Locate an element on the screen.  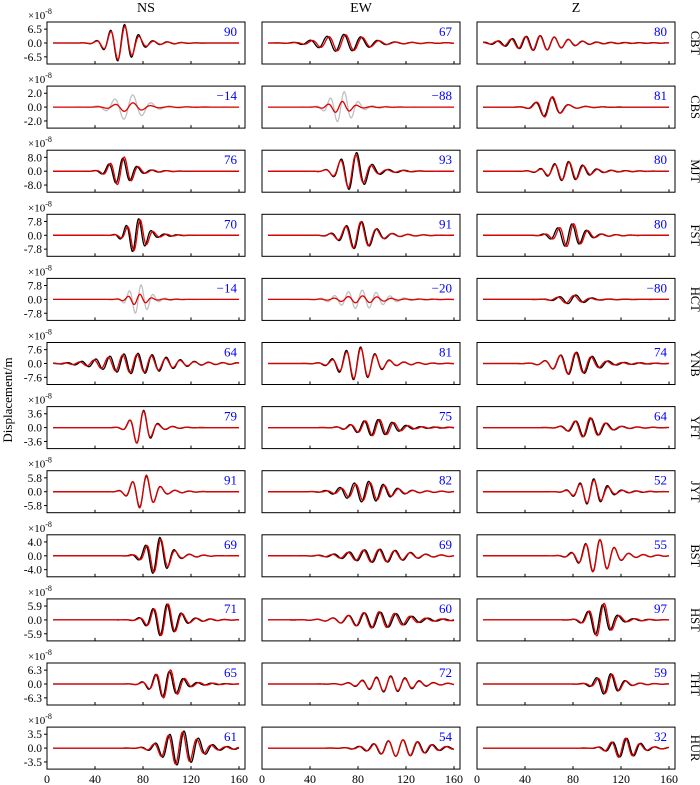
y-tick-label: -5.8 is located at coordinates (33, 507).